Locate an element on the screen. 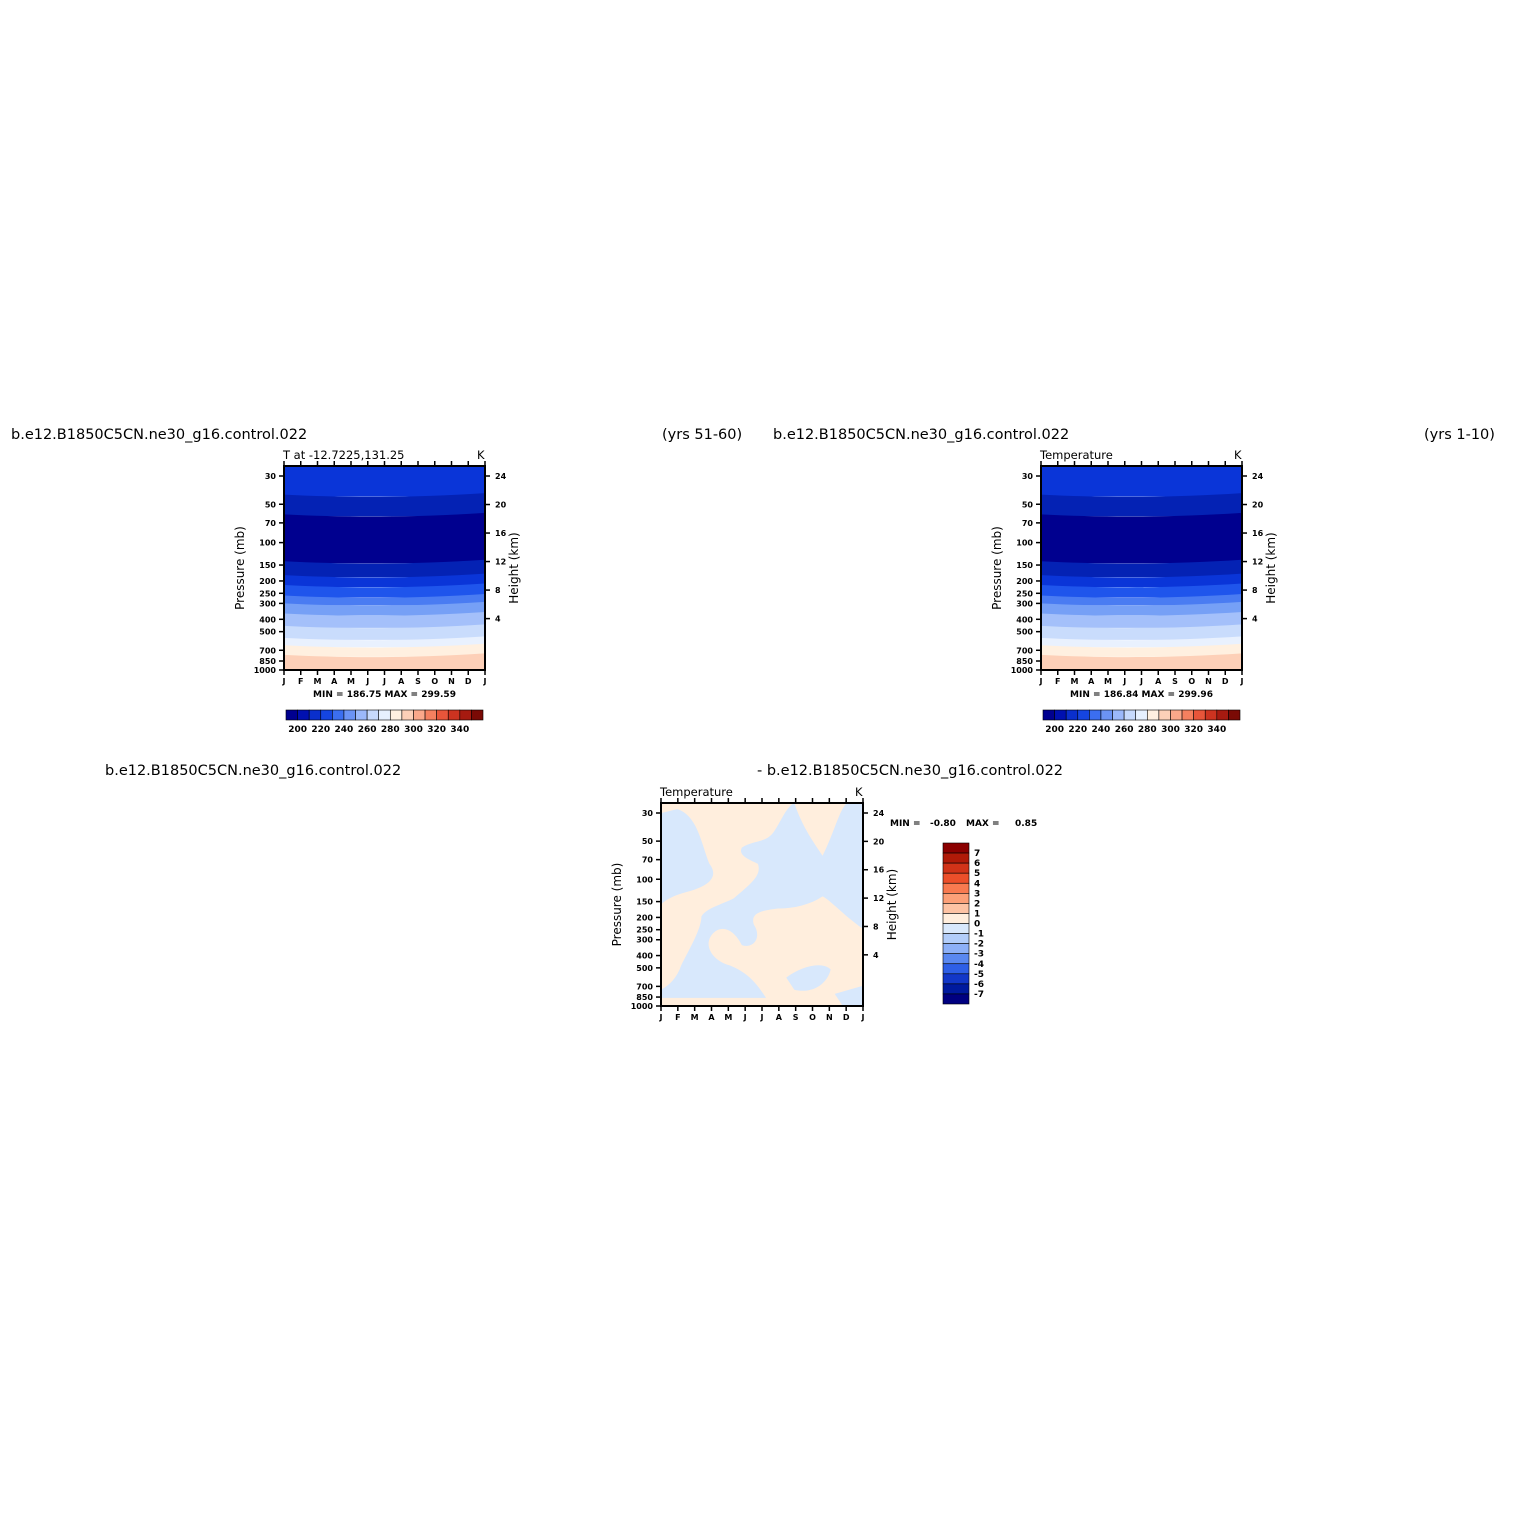  left-minmax: MIN = 186.75 MAX = 299.59 is located at coordinates (384, 695).